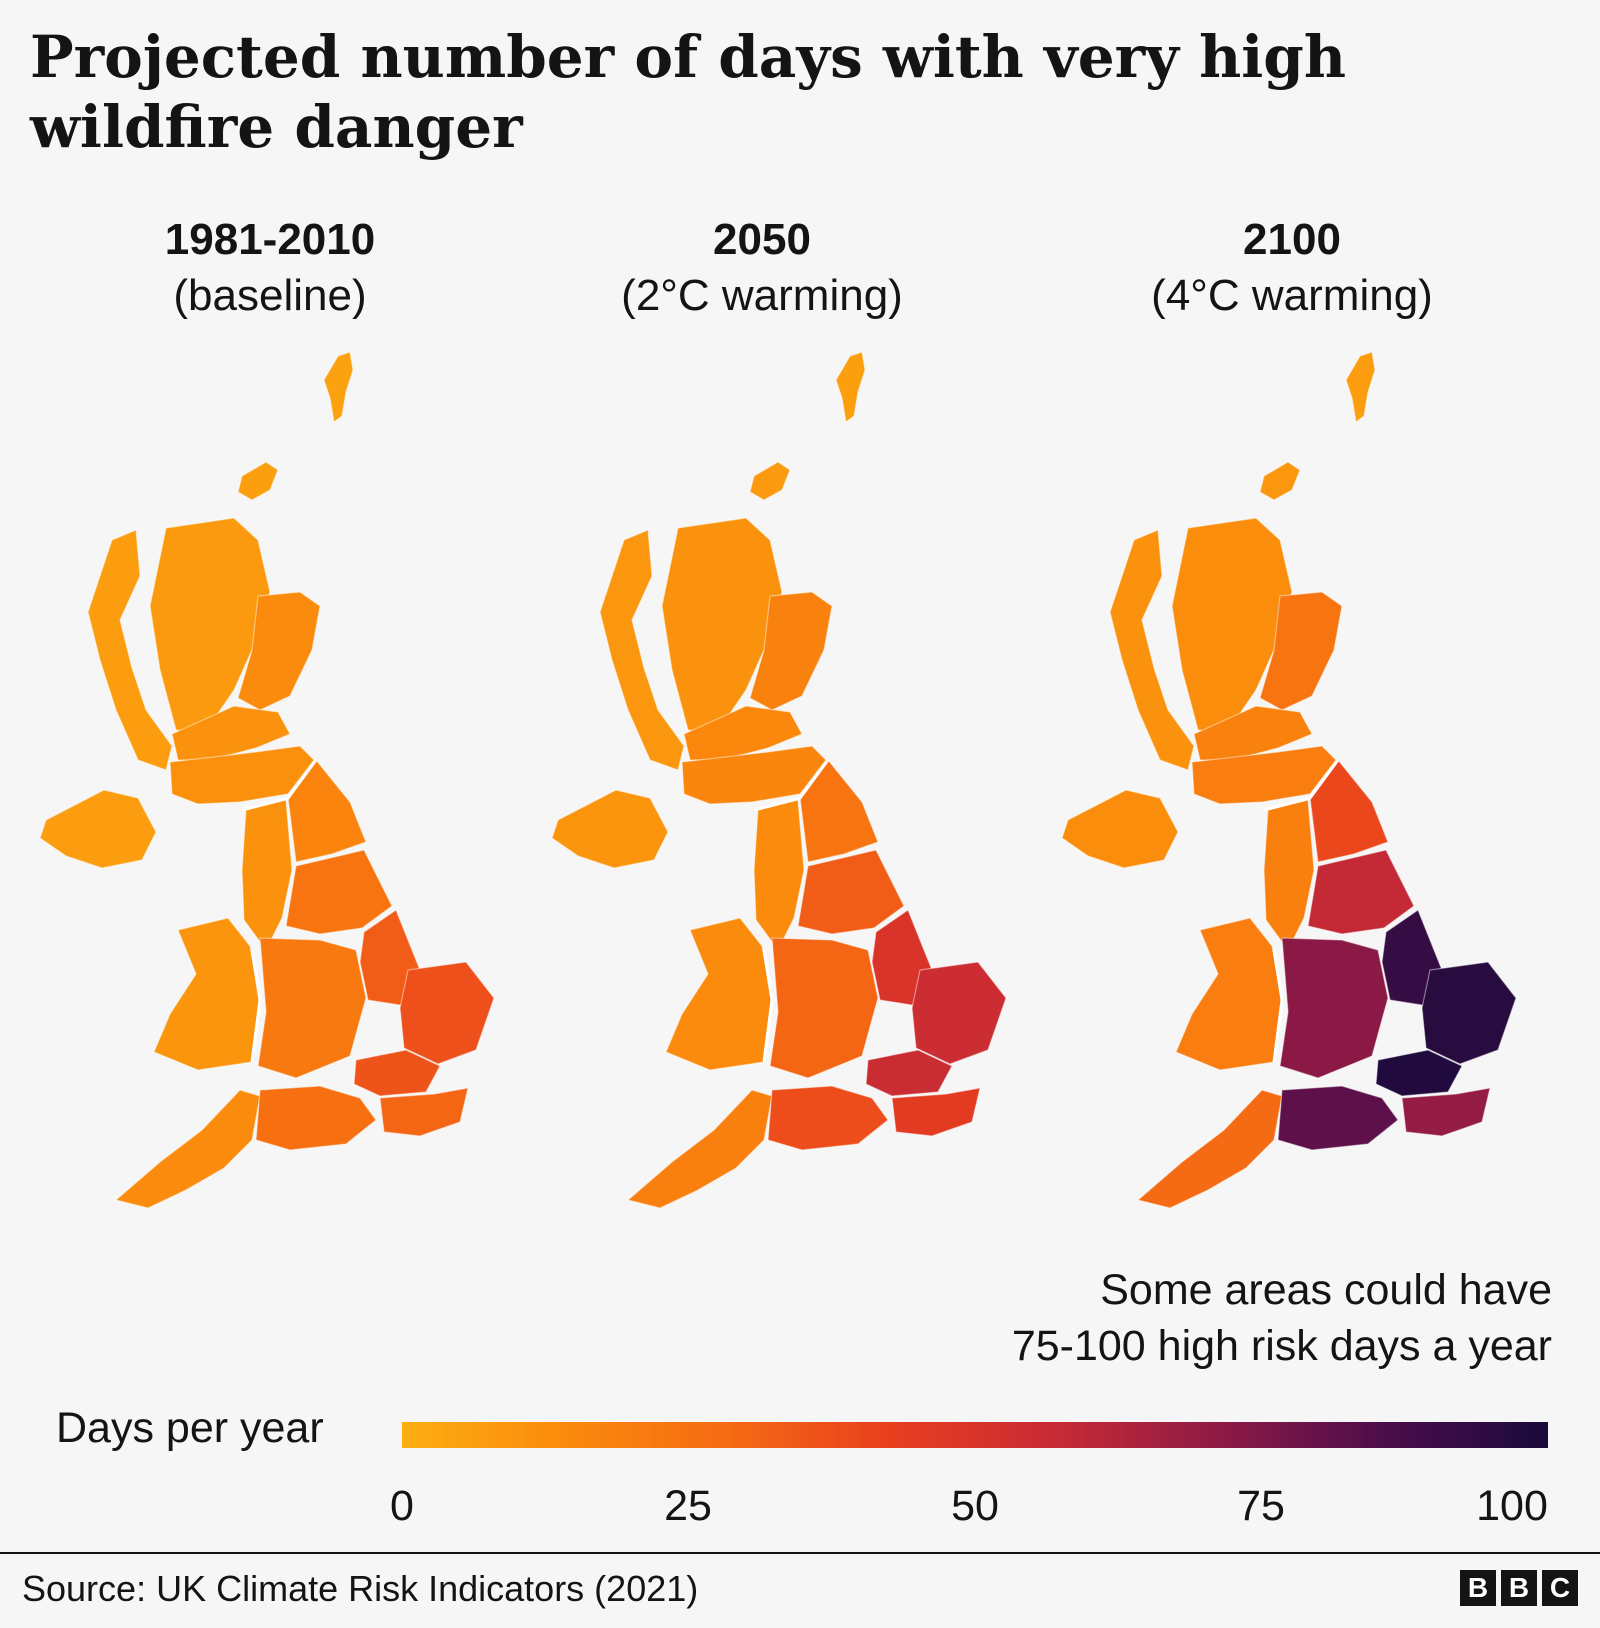 The height and width of the screenshot is (1628, 1600). Describe the element at coordinates (1292, 268) in the screenshot. I see `panel-heading-2100: 2100 (4°C warming)` at that location.